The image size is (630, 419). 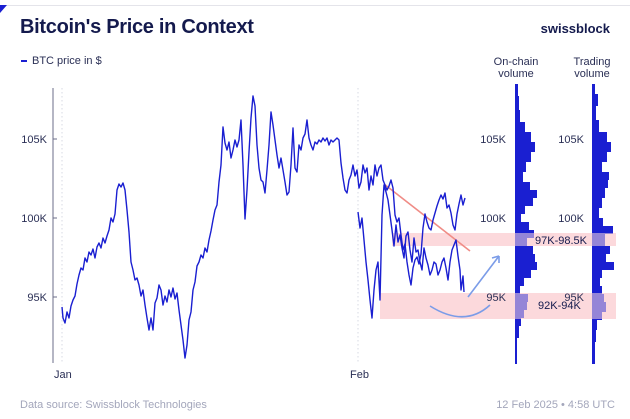 I want to click on legend: BTC price in $, so click(x=61, y=61).